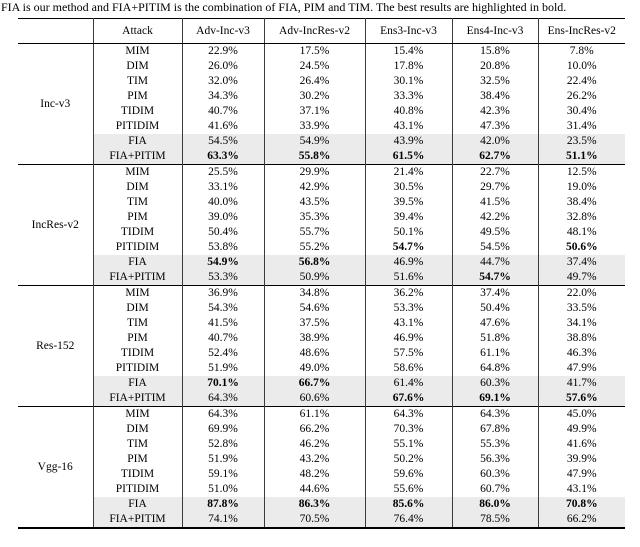  Describe the element at coordinates (581, 51) in the screenshot. I see `value-cell: 7.8%` at that location.